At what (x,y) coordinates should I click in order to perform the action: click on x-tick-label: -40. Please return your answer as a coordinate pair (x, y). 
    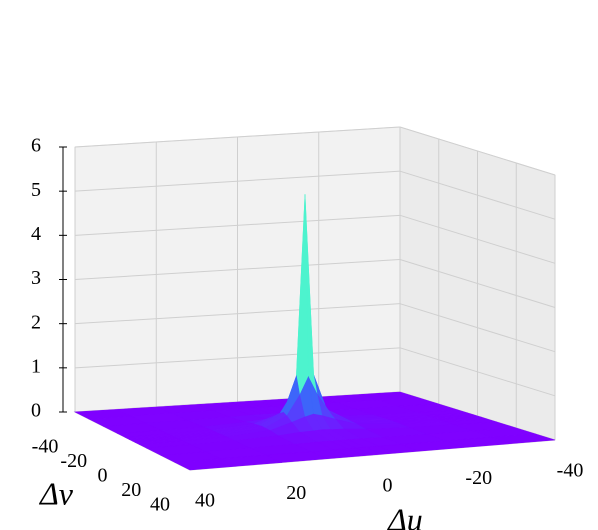
    Looking at the image, I should click on (570, 471).